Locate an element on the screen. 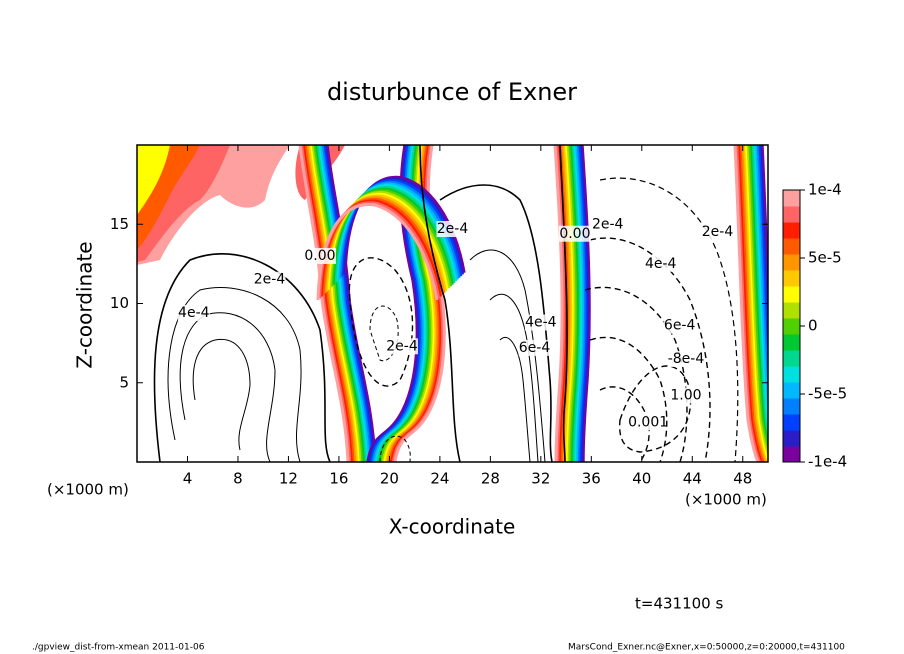 Image resolution: width=904 pixels, height=654 pixels. x-tick-label: 24 is located at coordinates (439, 479).